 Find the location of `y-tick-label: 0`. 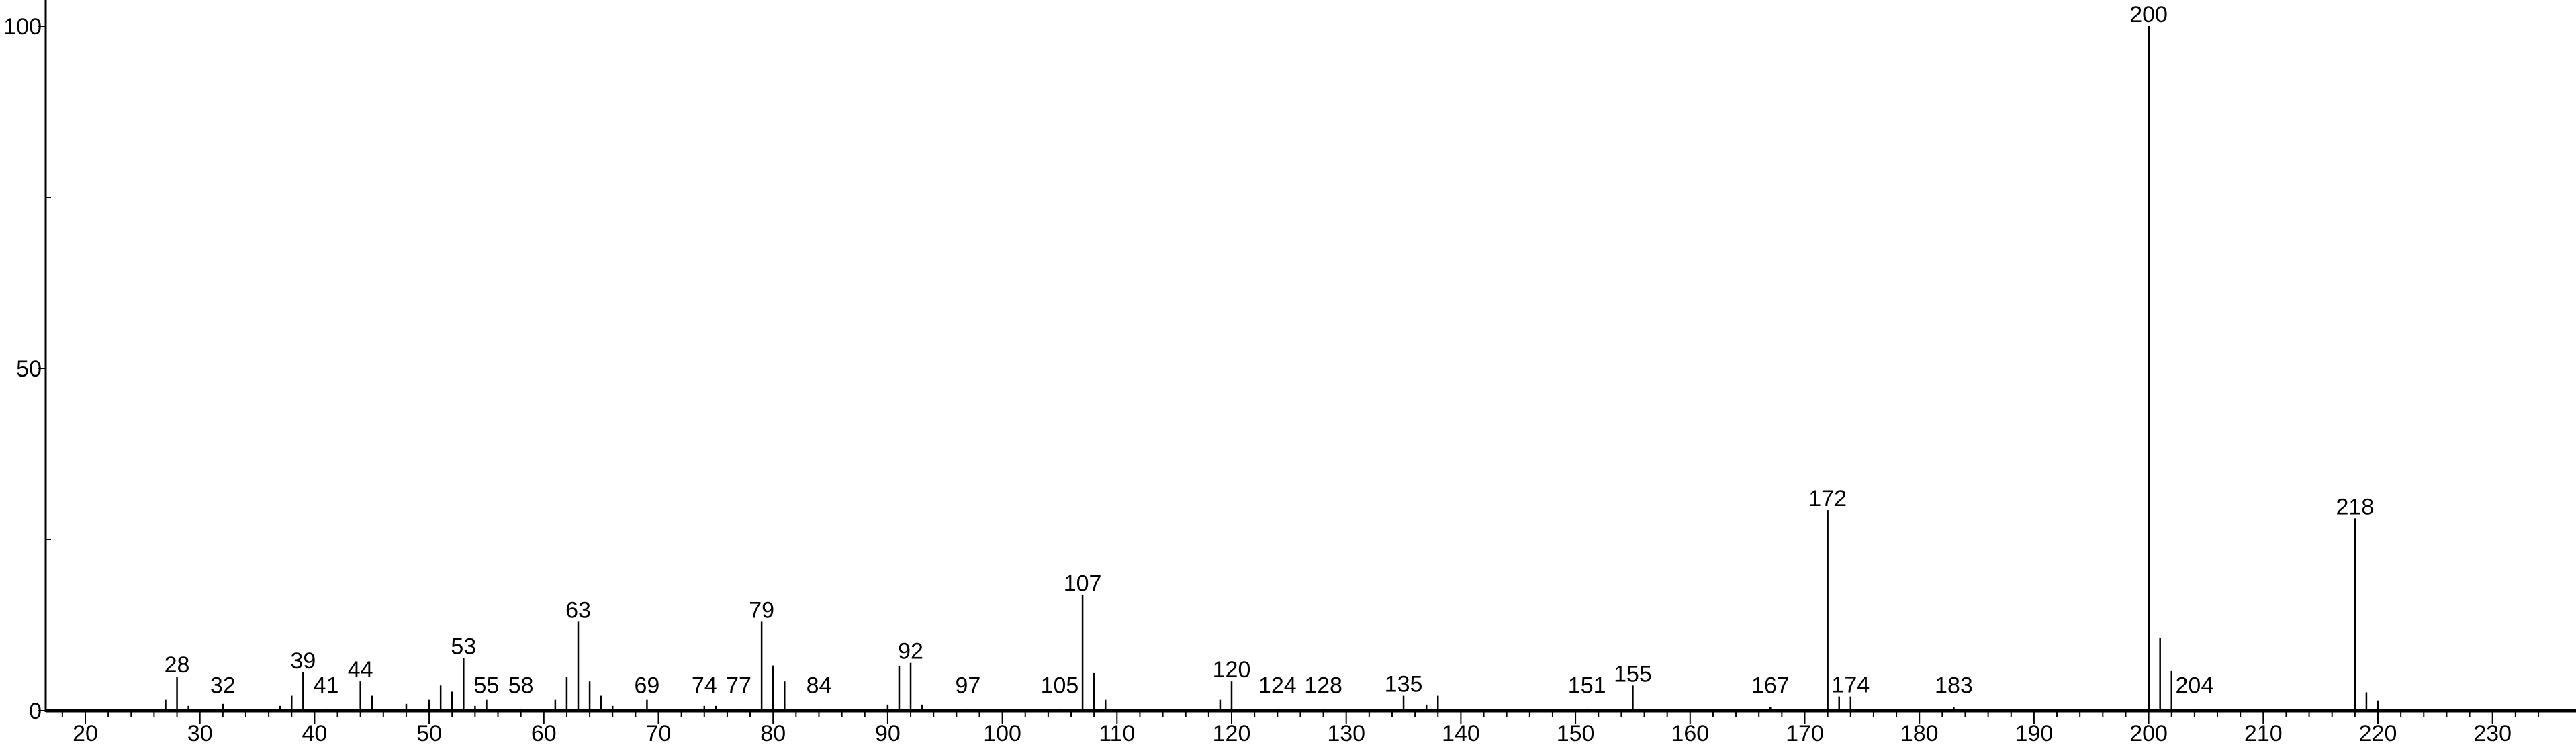

y-tick-label: 0 is located at coordinates (35, 711).